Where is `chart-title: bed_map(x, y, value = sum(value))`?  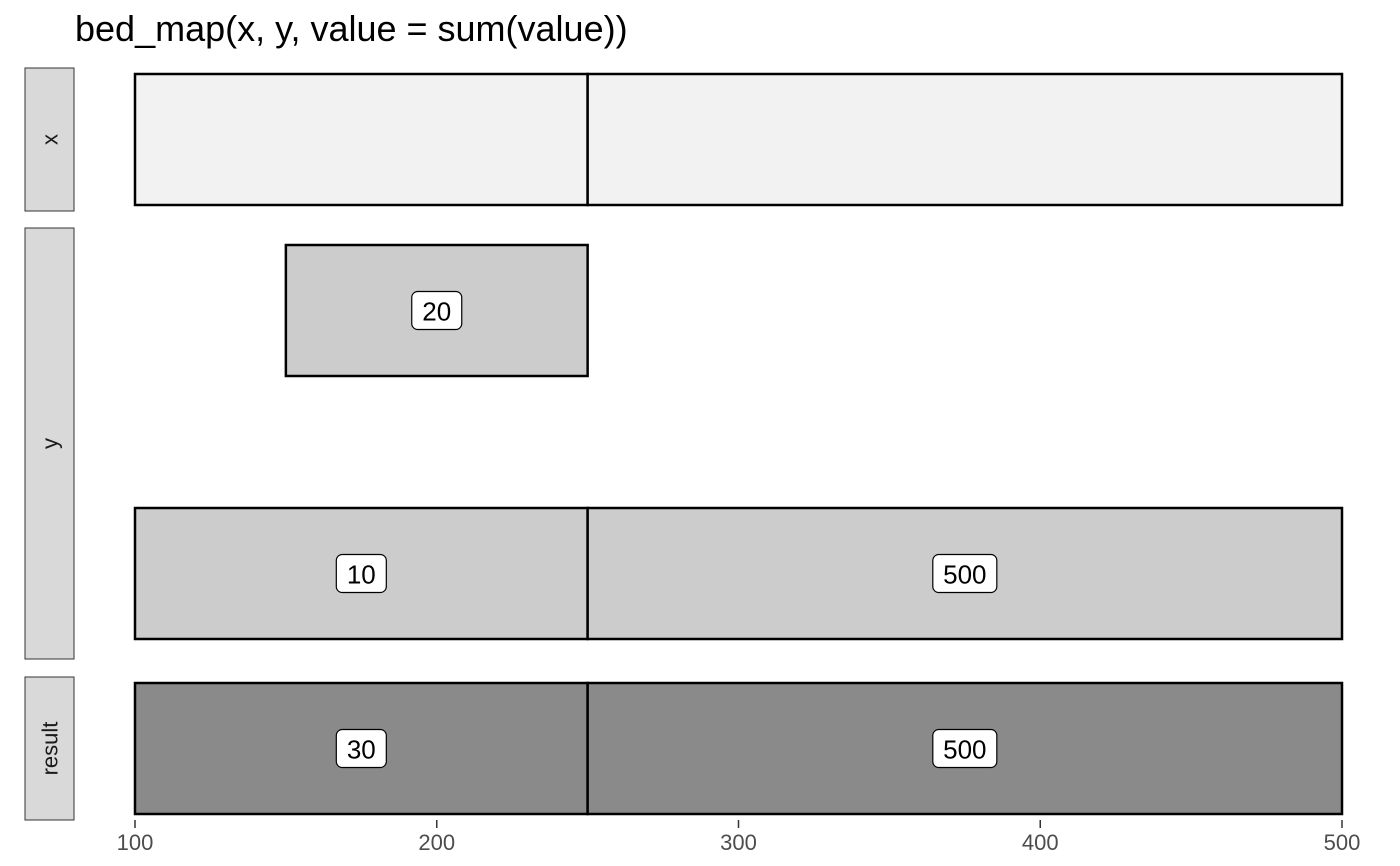 chart-title: bed_map(x, y, value = sum(value)) is located at coordinates (351, 28).